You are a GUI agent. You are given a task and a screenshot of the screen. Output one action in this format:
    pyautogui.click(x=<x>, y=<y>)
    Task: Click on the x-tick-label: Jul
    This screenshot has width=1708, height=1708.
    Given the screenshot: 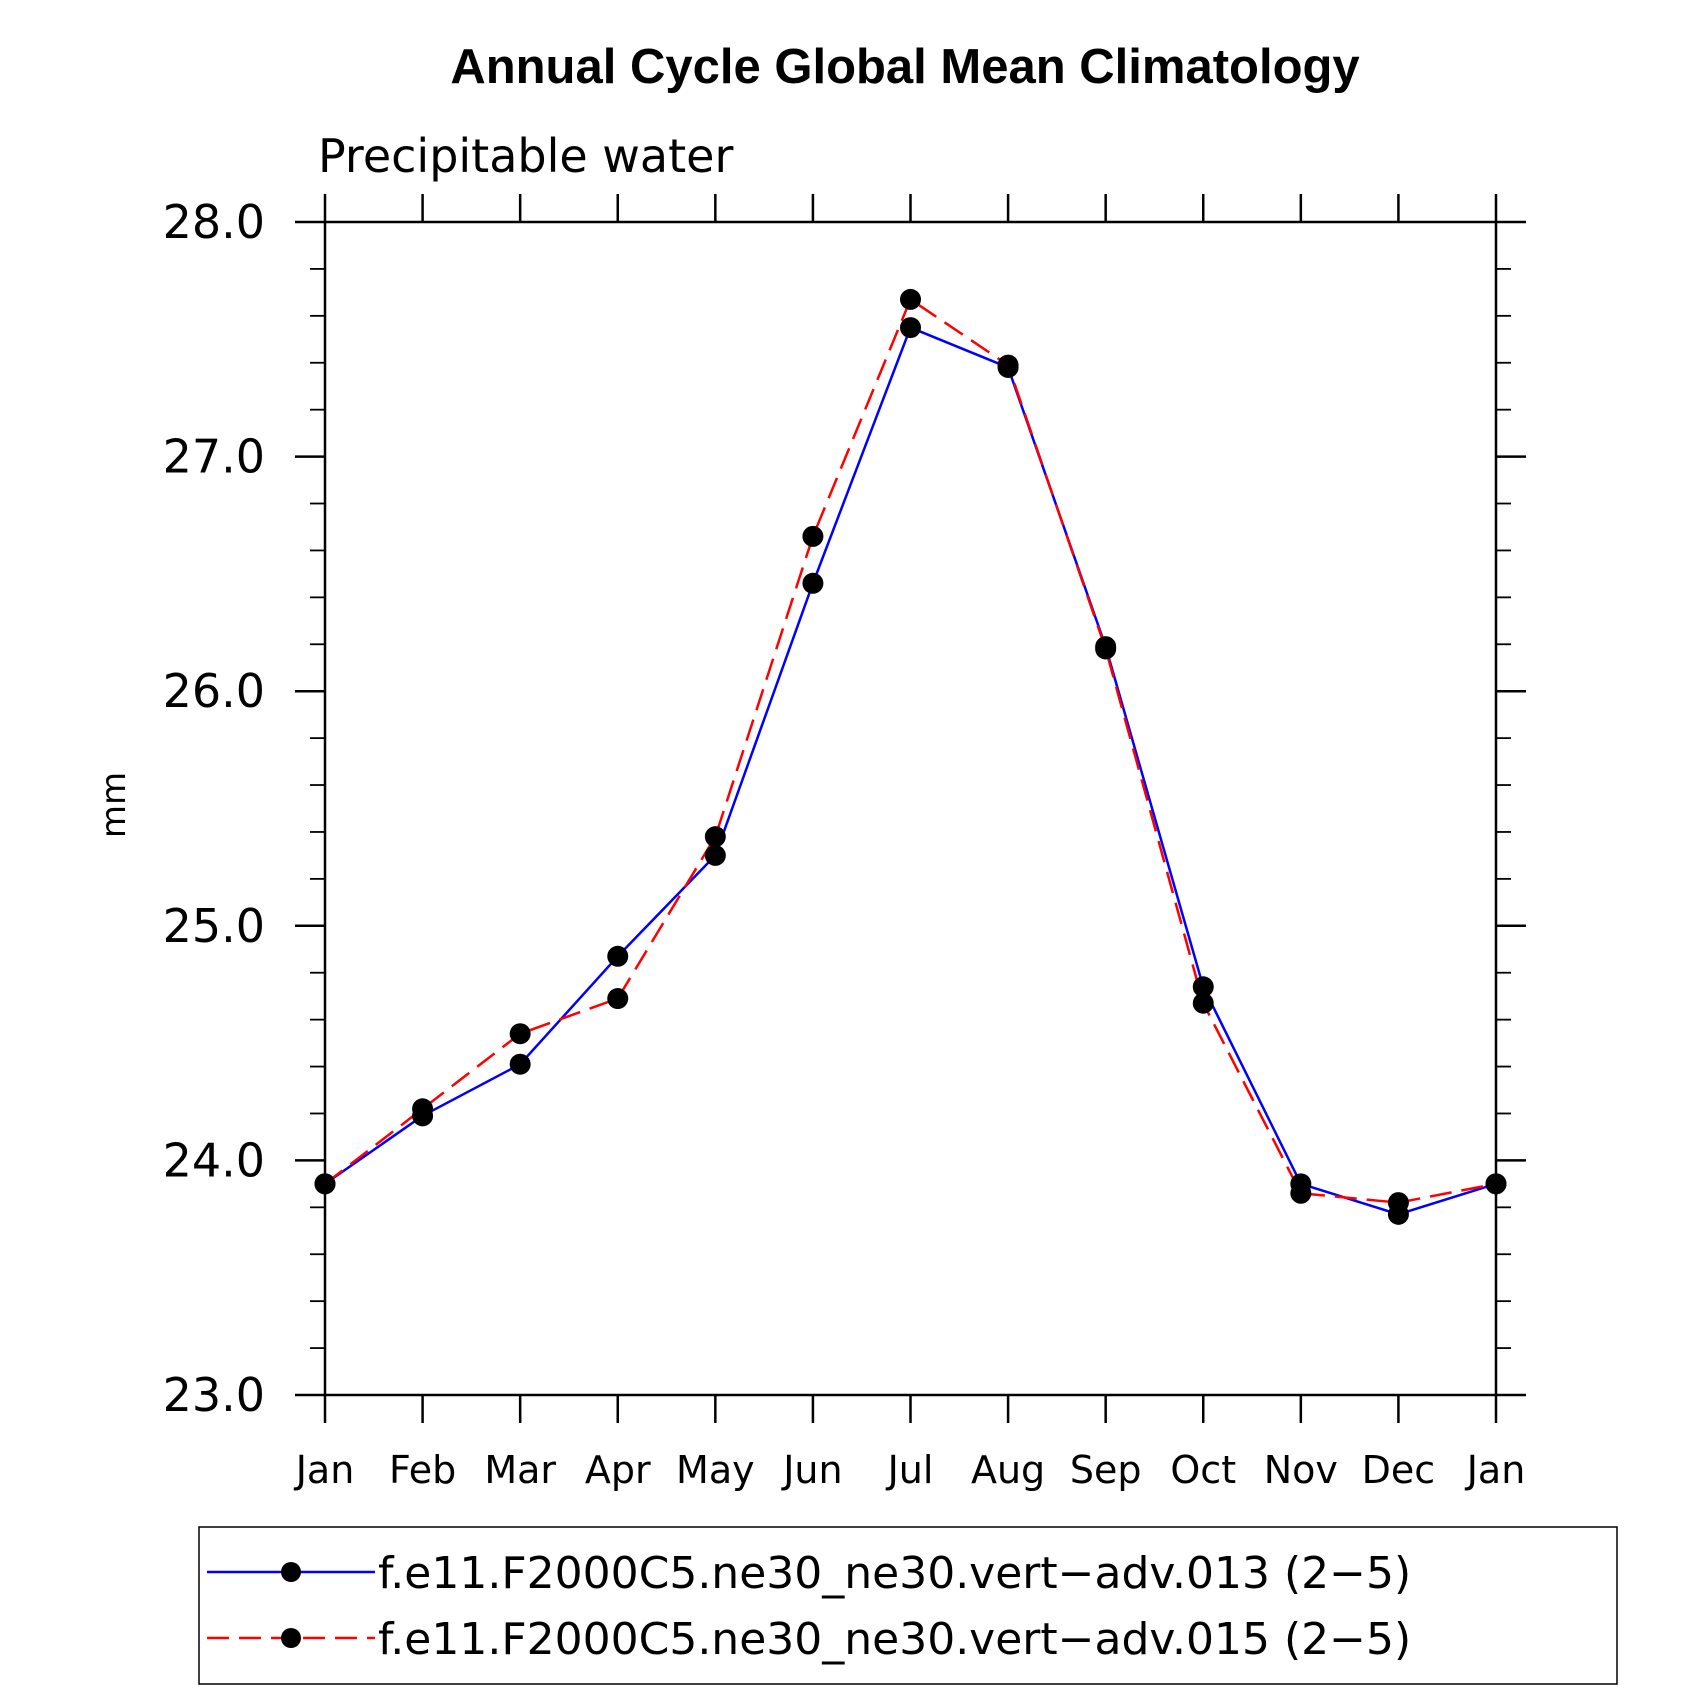 What is the action you would take?
    pyautogui.click(x=910, y=1470)
    